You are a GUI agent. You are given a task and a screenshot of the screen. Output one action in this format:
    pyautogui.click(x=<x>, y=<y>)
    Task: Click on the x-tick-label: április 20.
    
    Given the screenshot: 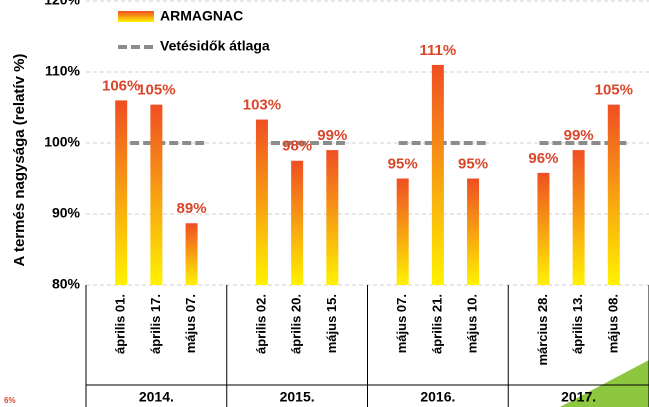 What is the action you would take?
    pyautogui.click(x=296, y=324)
    